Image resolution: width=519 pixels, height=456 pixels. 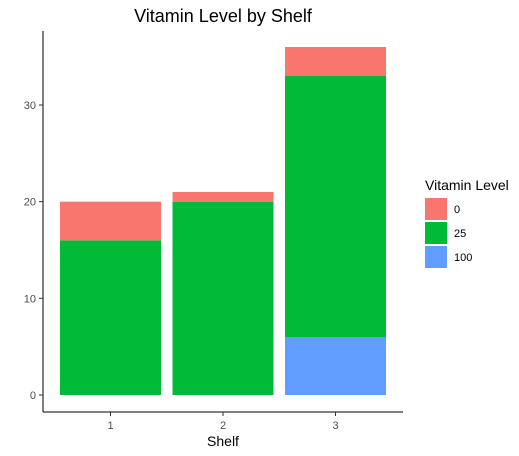 I want to click on x-tick-label: 3, so click(x=335, y=426).